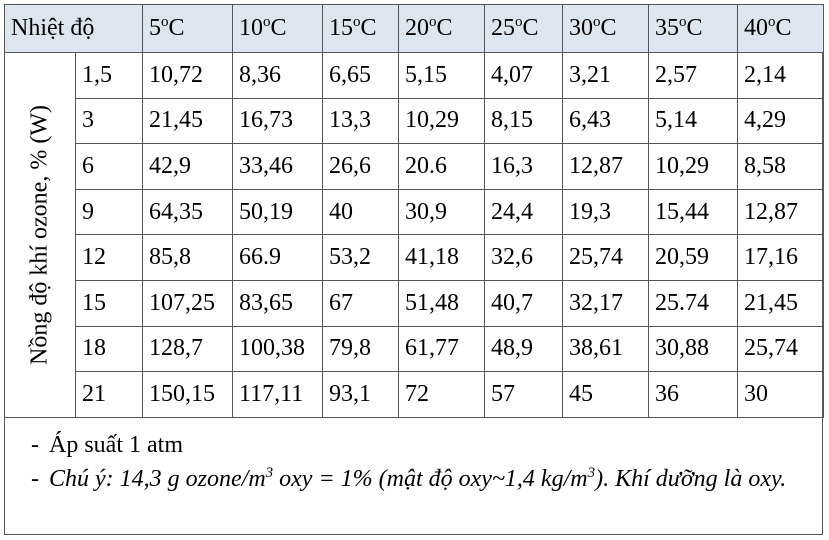 The height and width of the screenshot is (540, 829). I want to click on cell: 50,19, so click(278, 212).